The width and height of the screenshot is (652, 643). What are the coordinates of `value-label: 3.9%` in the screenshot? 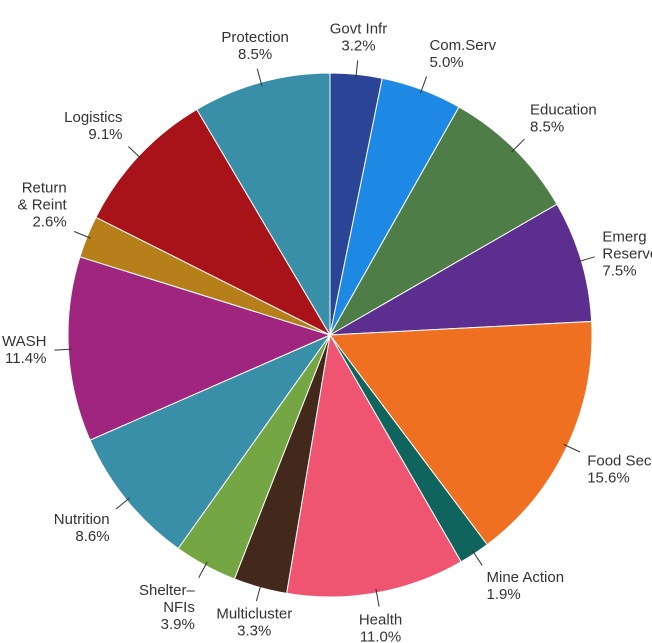 It's located at (178, 624).